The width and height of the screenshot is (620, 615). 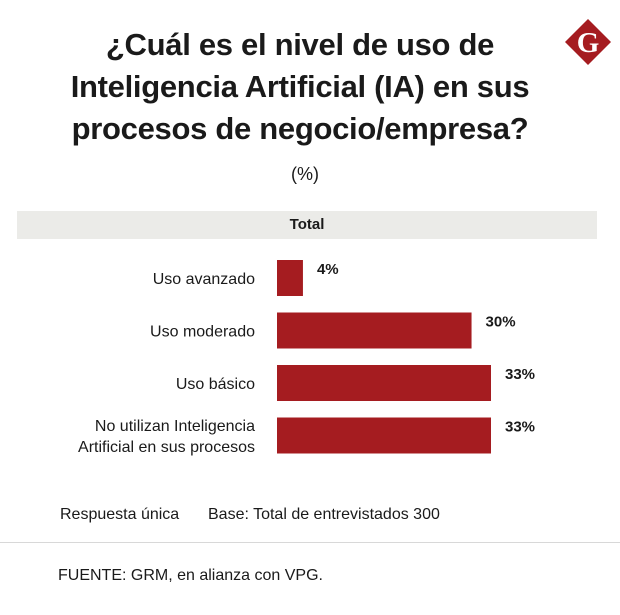 What do you see at coordinates (310, 542) in the screenshot?
I see `divider` at bounding box center [310, 542].